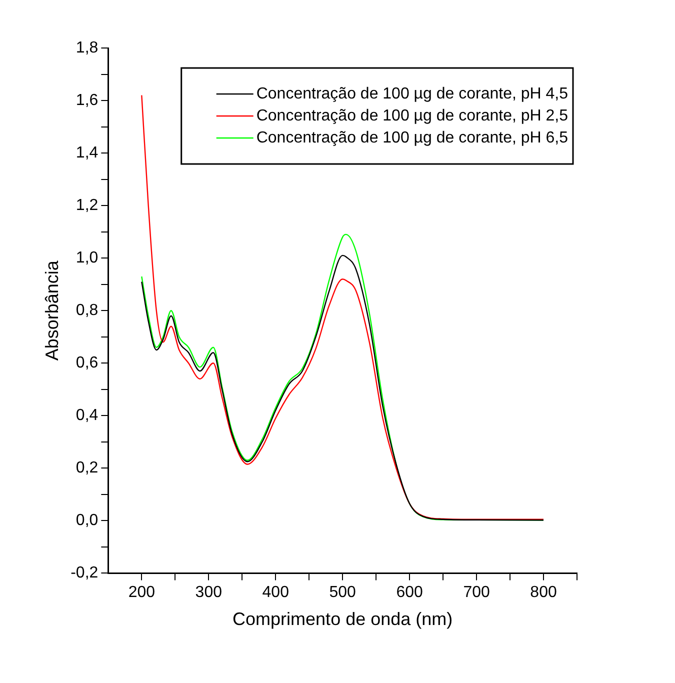 The image size is (675, 683). What do you see at coordinates (412, 137) in the screenshot?
I see `legend-label: Concentração de 100 µg de corante, pH 6,5` at bounding box center [412, 137].